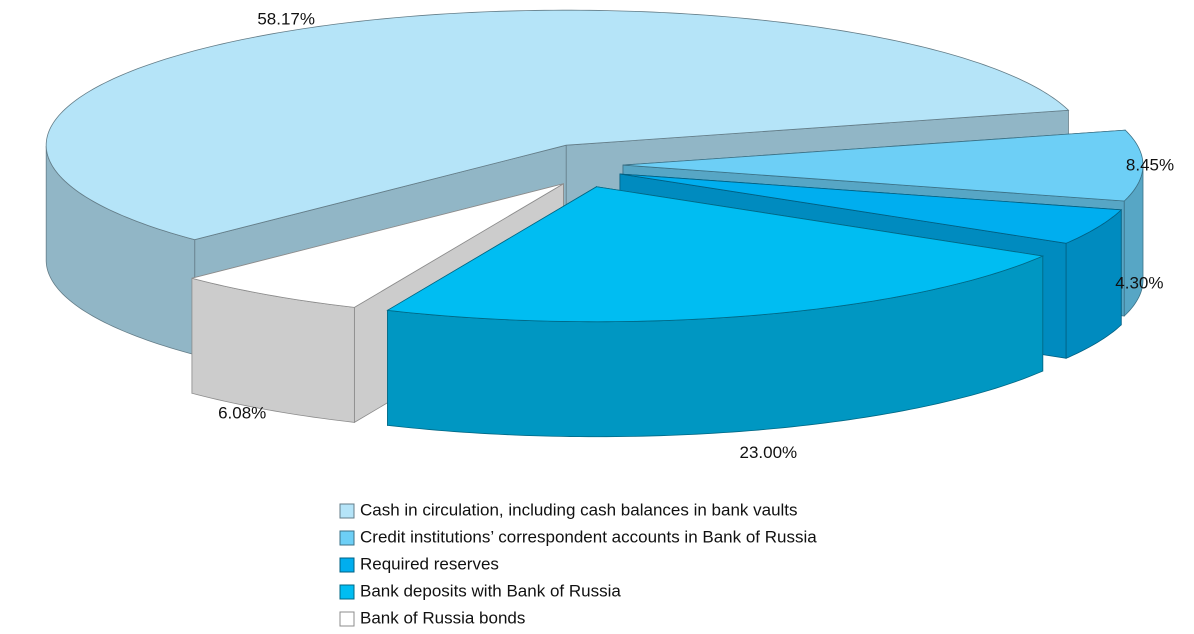 This screenshot has height=634, width=1194. What do you see at coordinates (1139, 283) in the screenshot?
I see `value-label: 4.30%` at bounding box center [1139, 283].